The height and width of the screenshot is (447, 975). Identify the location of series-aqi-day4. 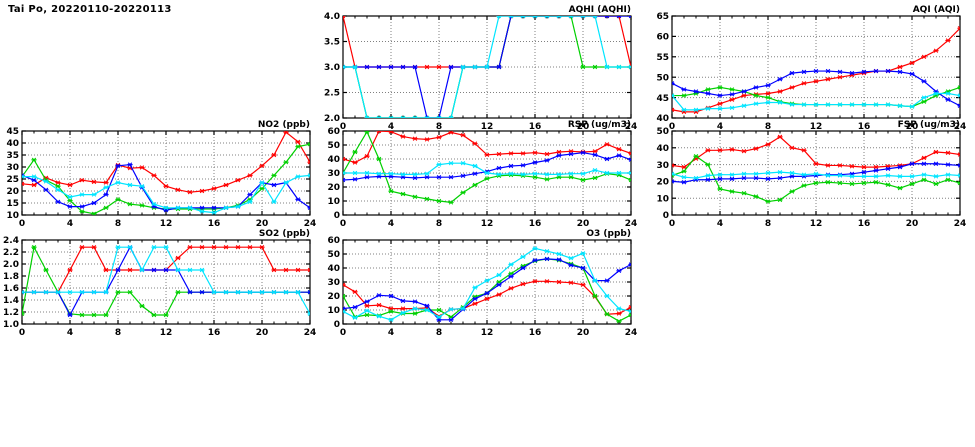
(816, 102).